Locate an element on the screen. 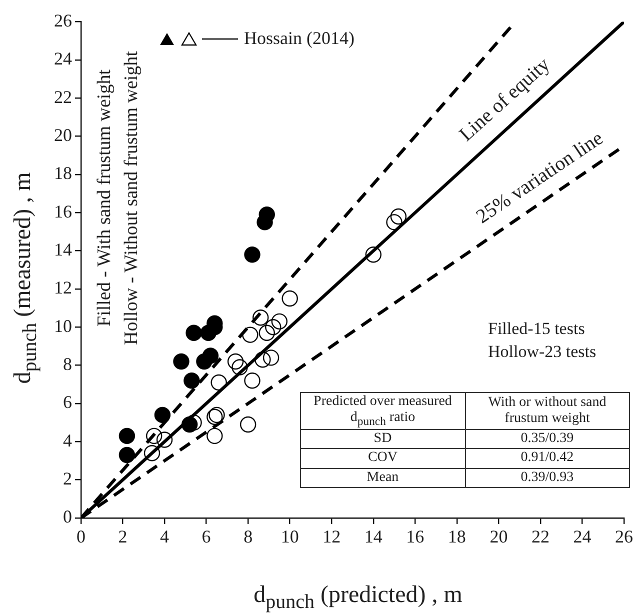  y-tick-label: 10 is located at coordinates (63, 326).